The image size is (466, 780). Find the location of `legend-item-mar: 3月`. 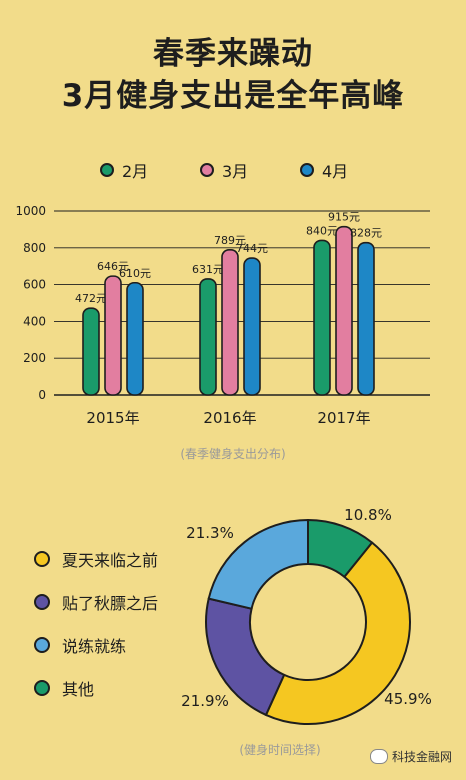

legend-item-mar: 3月 is located at coordinates (224, 170).